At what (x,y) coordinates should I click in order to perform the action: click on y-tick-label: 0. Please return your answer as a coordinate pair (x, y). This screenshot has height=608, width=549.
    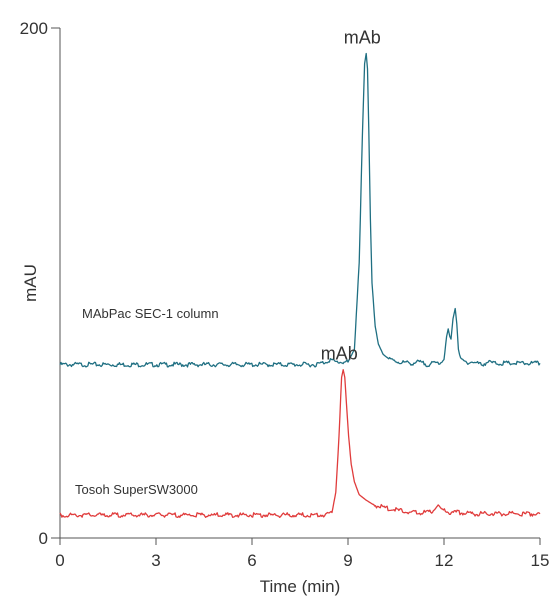
    Looking at the image, I should click on (43, 538).